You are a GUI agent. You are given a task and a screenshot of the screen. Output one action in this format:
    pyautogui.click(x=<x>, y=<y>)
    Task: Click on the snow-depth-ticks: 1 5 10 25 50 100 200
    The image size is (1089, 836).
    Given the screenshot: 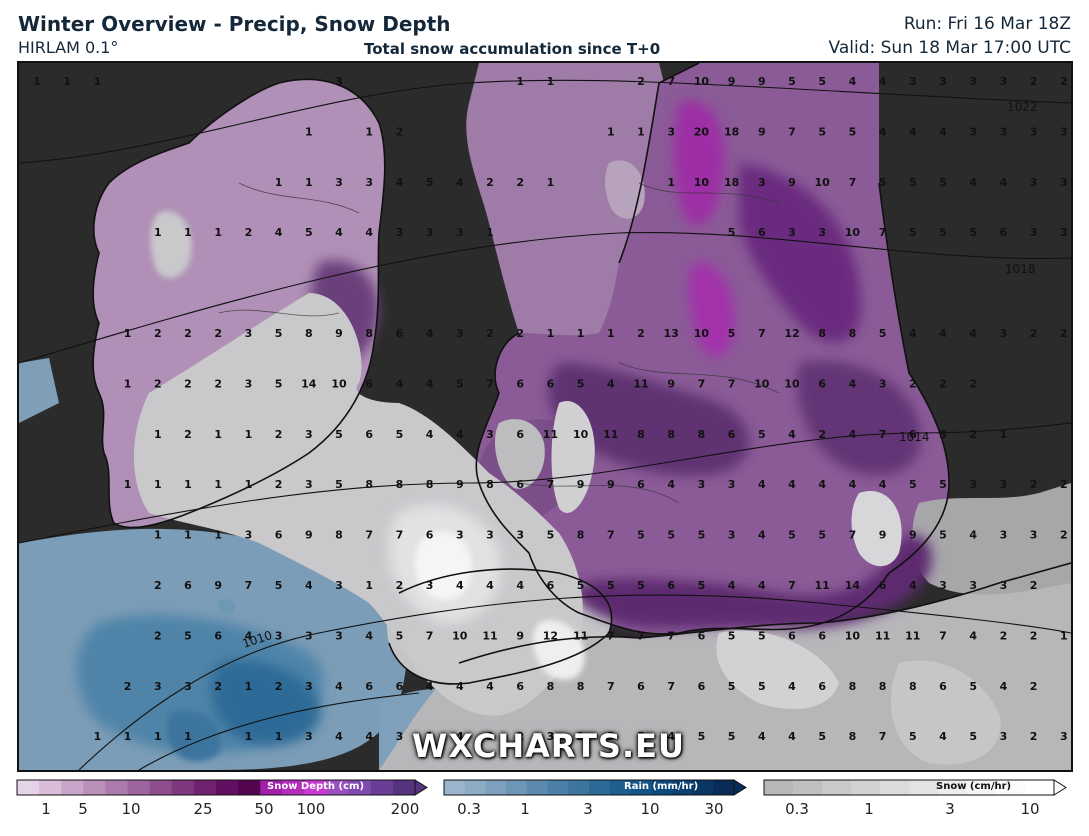 What is the action you would take?
    pyautogui.click(x=222, y=811)
    